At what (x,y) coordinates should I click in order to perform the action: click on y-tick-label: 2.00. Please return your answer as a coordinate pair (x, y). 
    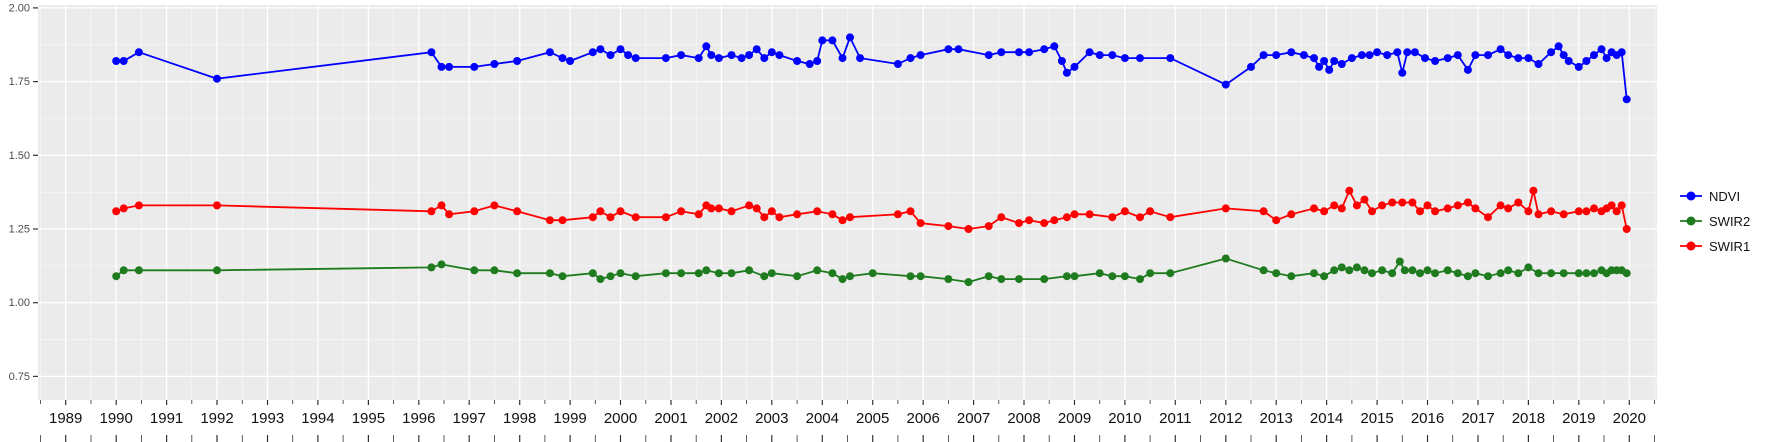
    Looking at the image, I should click on (19, 8).